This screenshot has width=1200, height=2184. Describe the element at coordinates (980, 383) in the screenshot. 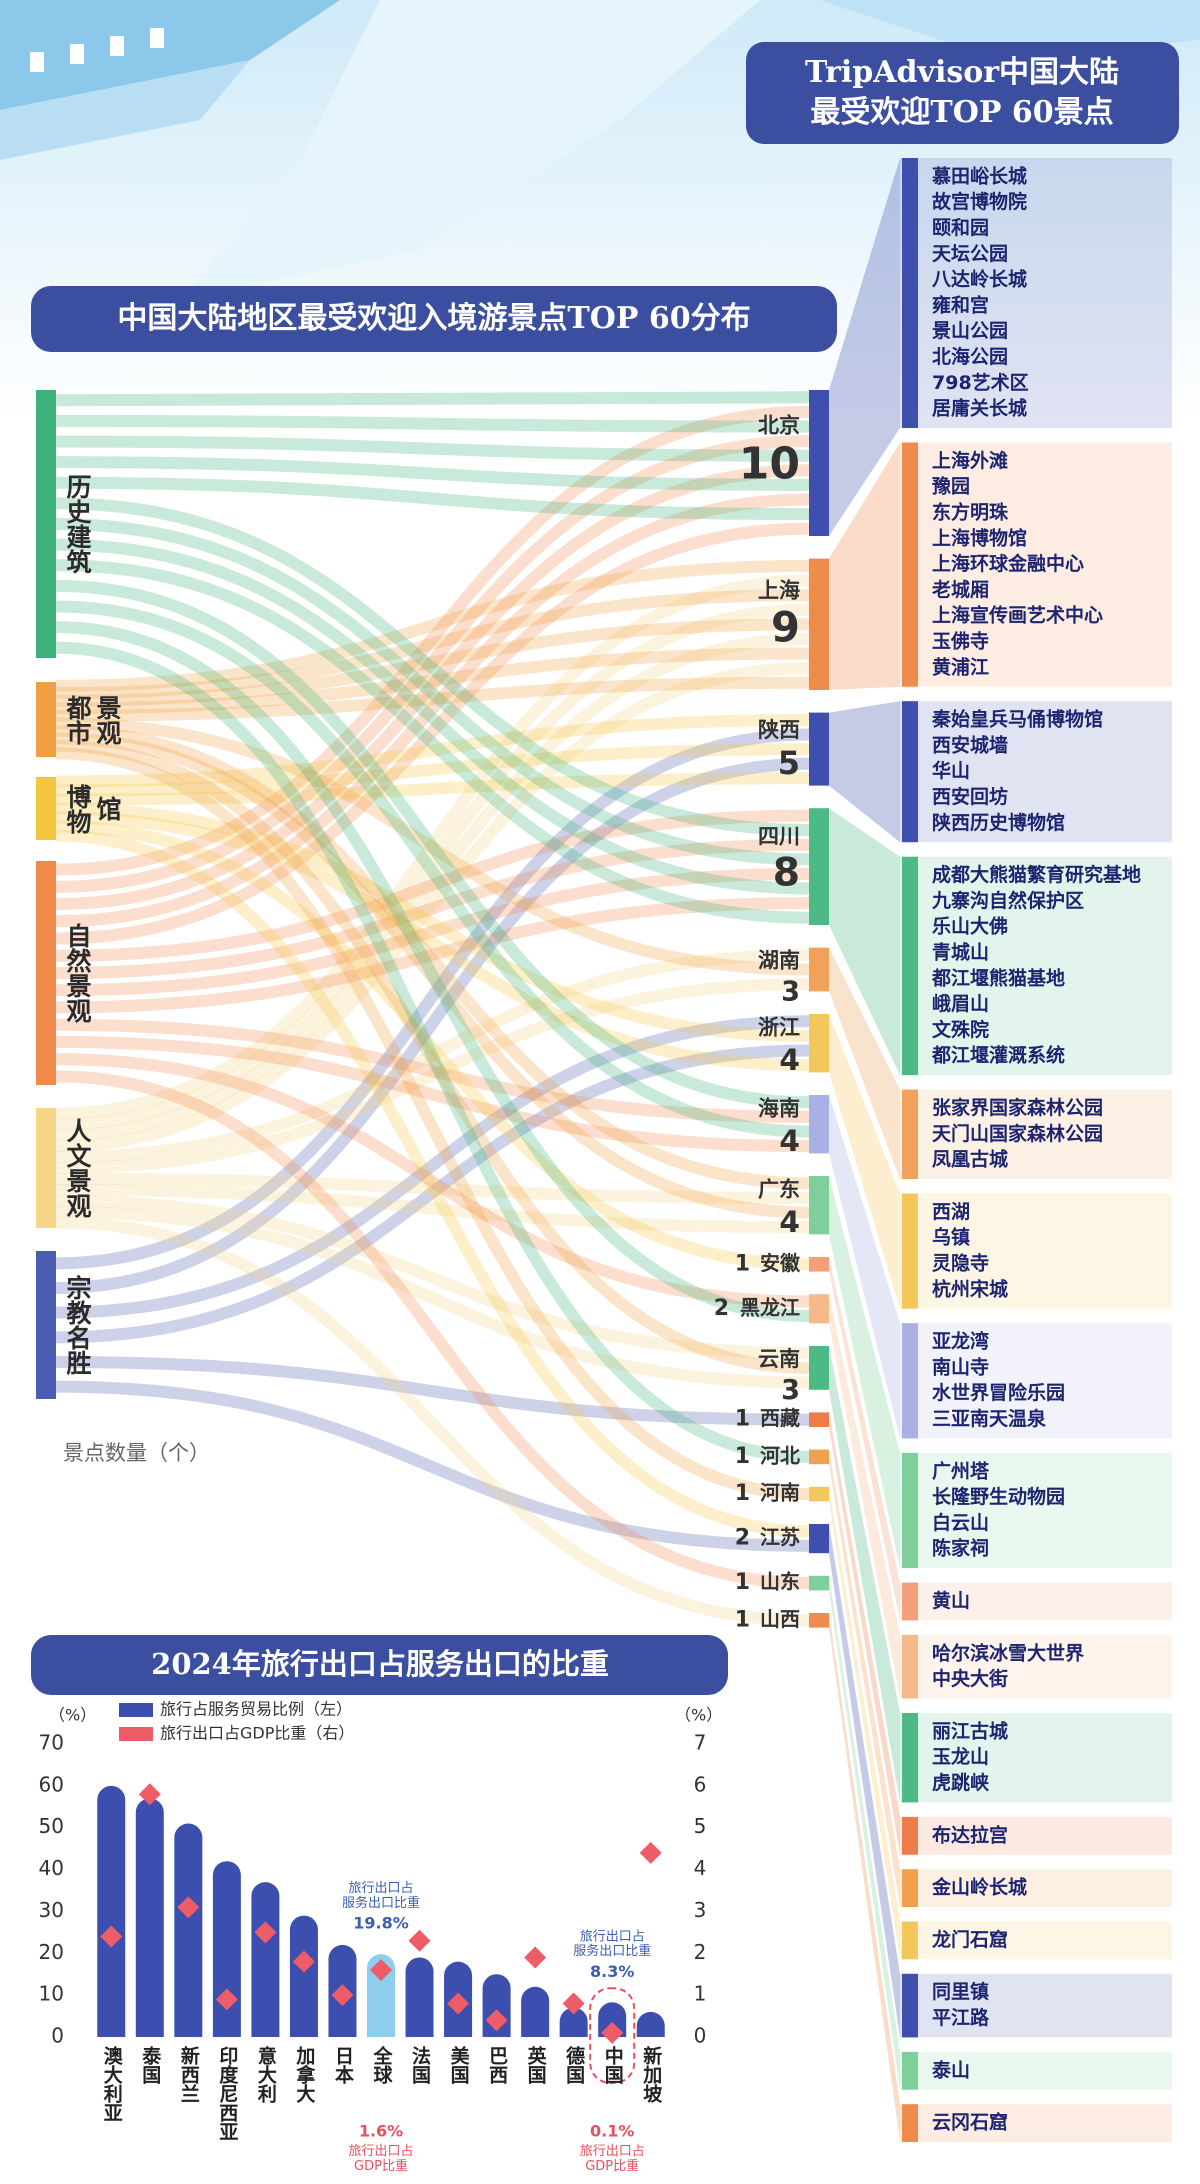

I see `attraction-name: 798艺术区` at that location.